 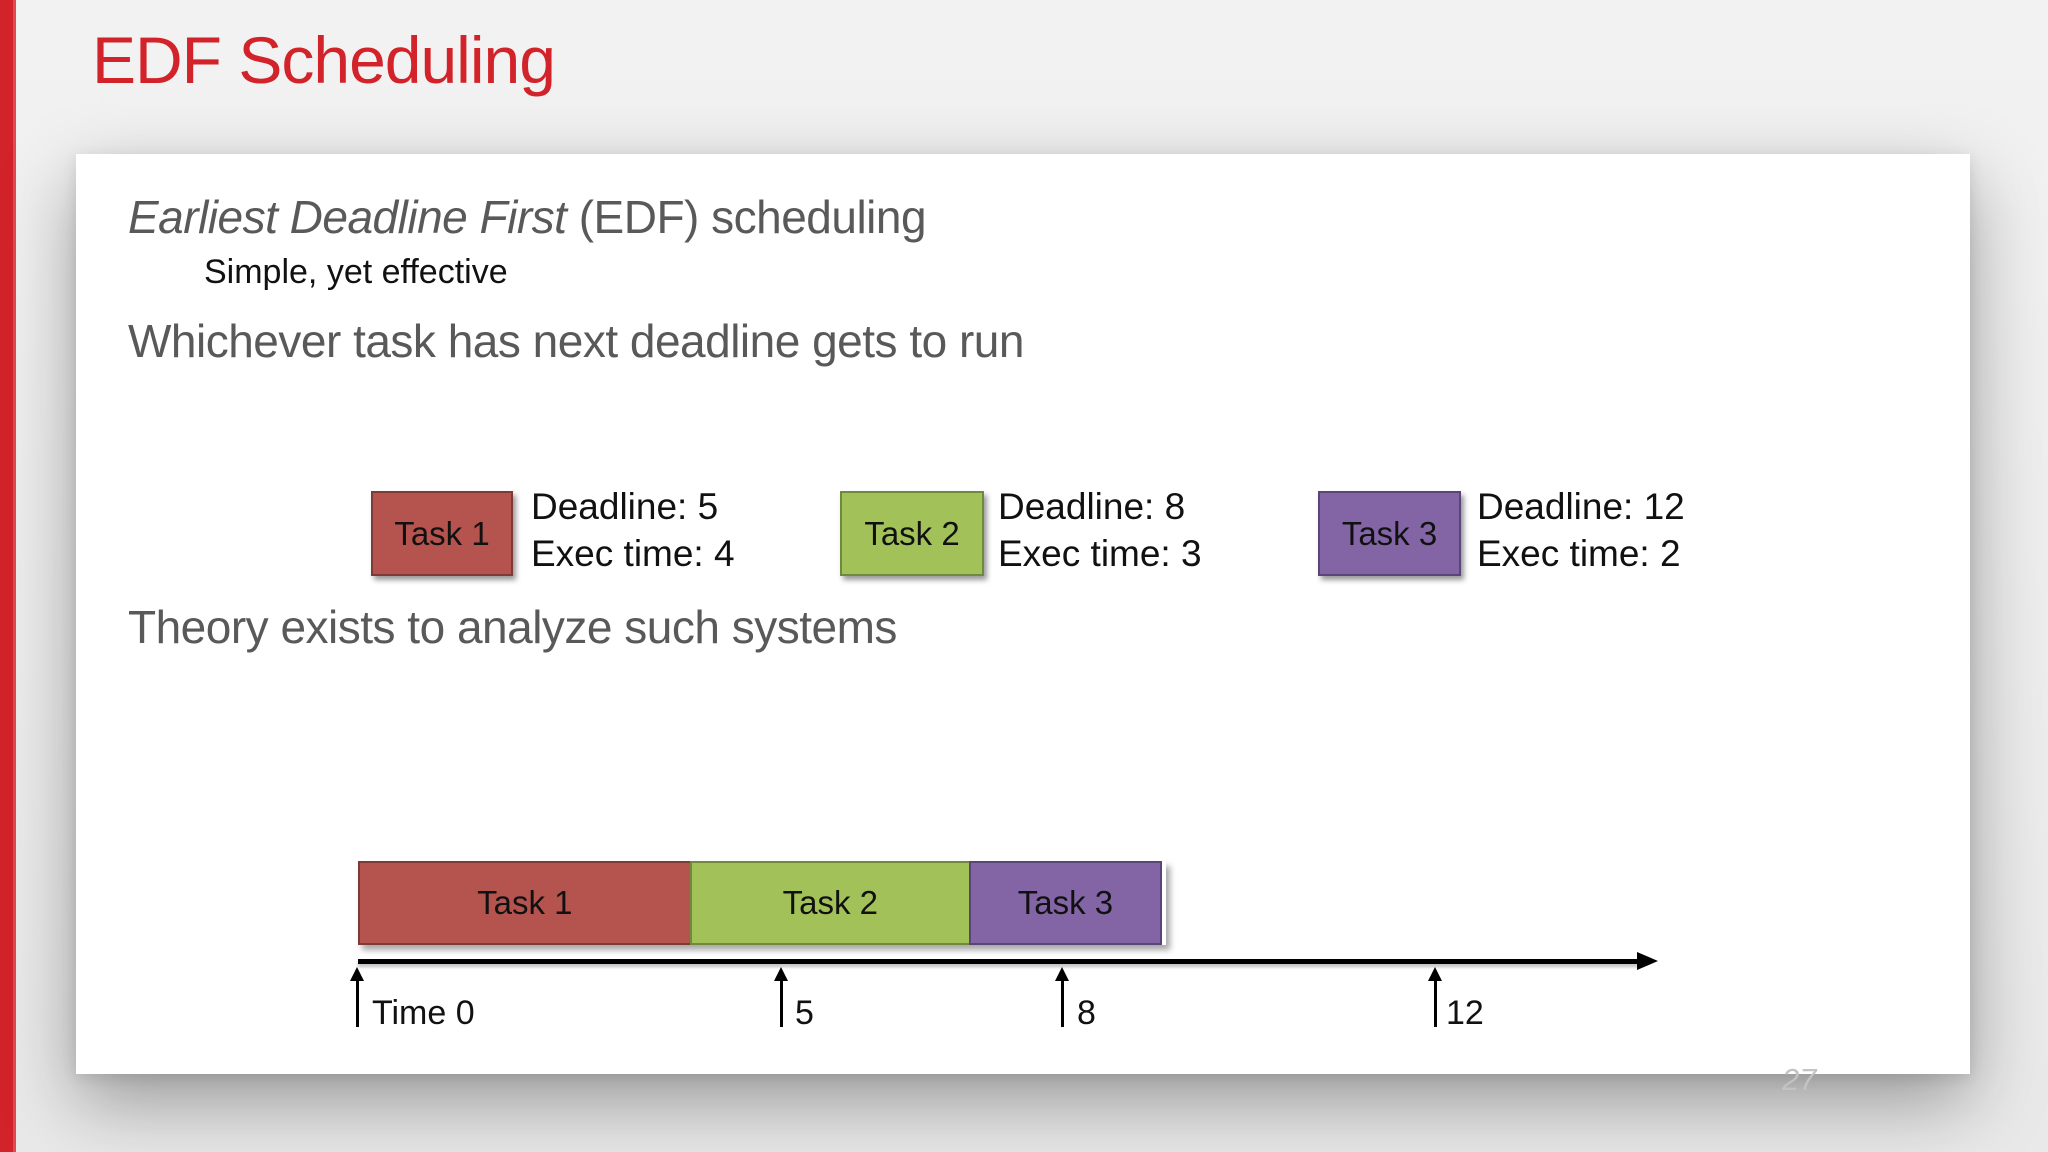 I want to click on schedule-bar-task3: Task 3, so click(x=1065, y=903).